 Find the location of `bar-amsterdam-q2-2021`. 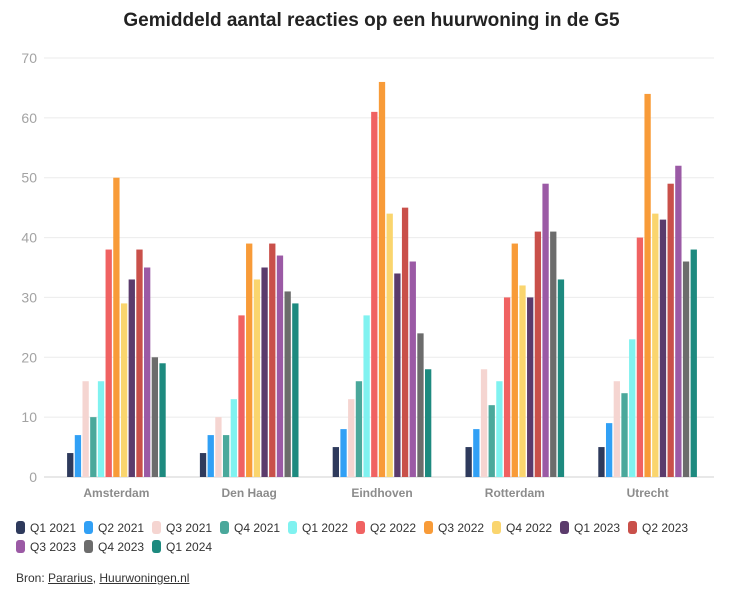

bar-amsterdam-q2-2021 is located at coordinates (78, 456).